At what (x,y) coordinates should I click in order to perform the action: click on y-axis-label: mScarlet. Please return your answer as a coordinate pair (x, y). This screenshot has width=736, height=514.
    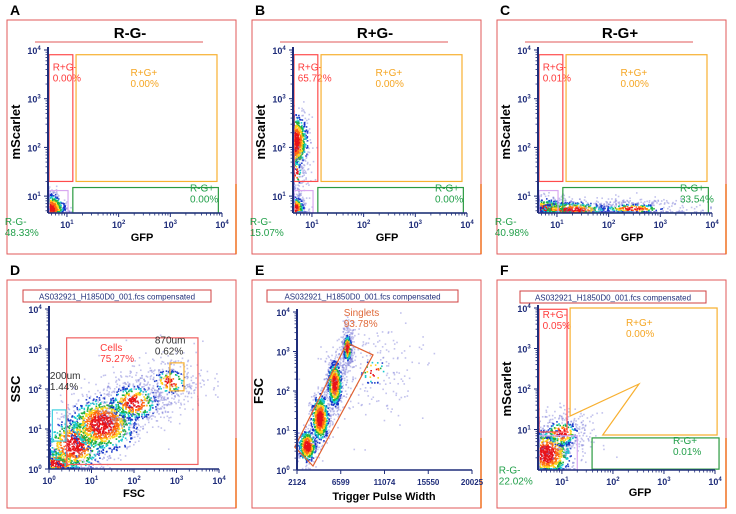
    Looking at the image, I should click on (260, 132).